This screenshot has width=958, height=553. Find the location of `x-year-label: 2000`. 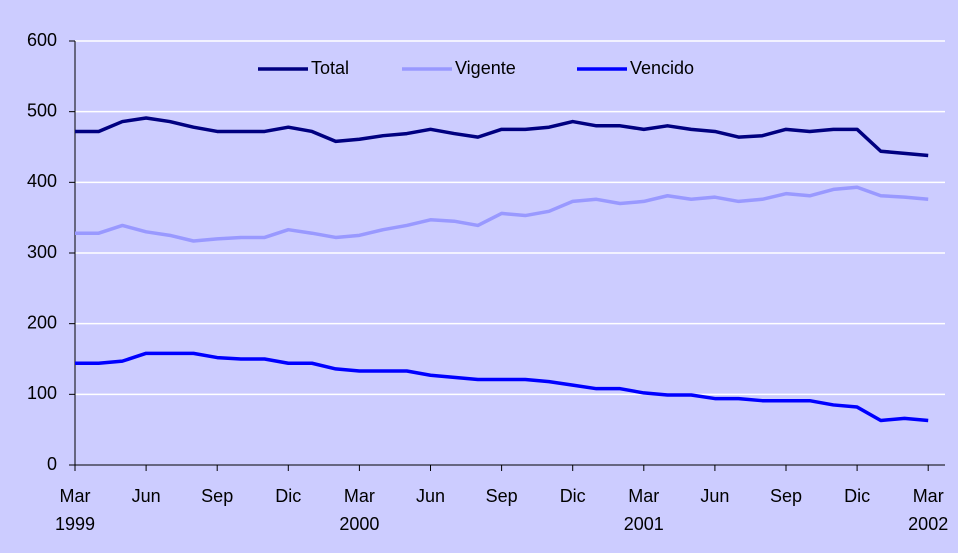

x-year-label: 2000 is located at coordinates (359, 524).